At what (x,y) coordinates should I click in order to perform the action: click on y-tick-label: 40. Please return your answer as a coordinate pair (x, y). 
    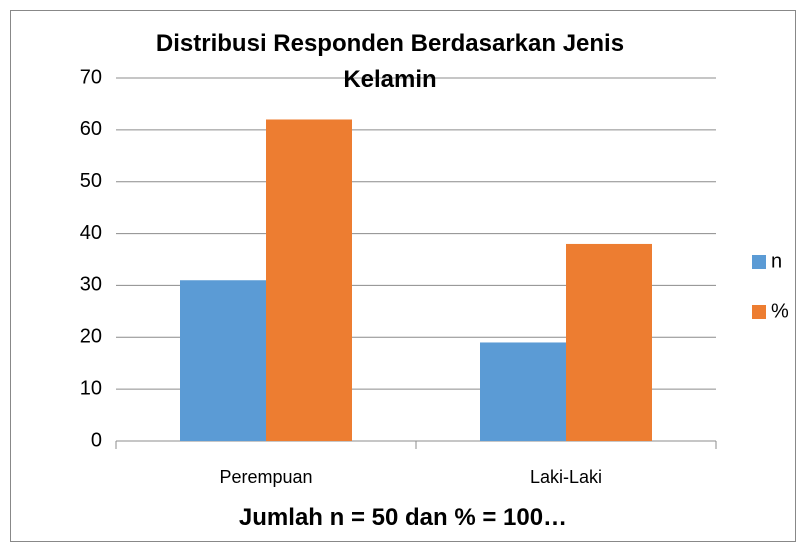
    Looking at the image, I should click on (91, 233).